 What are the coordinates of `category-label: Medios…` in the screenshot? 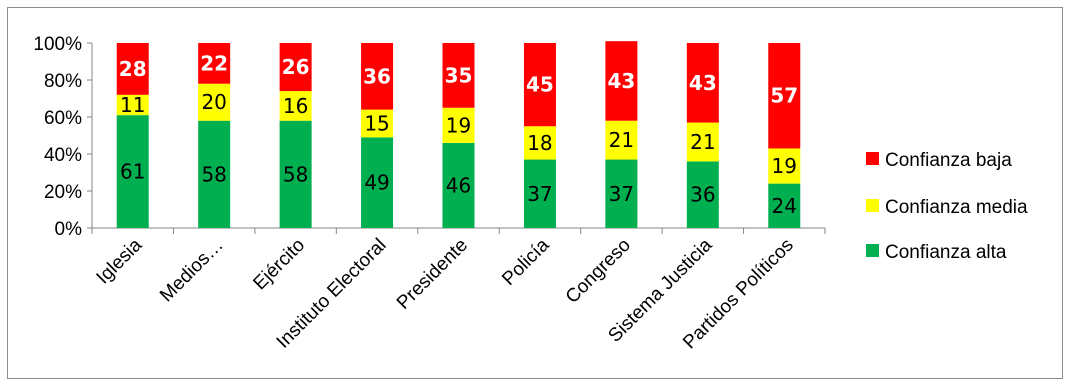 It's located at (192, 271).